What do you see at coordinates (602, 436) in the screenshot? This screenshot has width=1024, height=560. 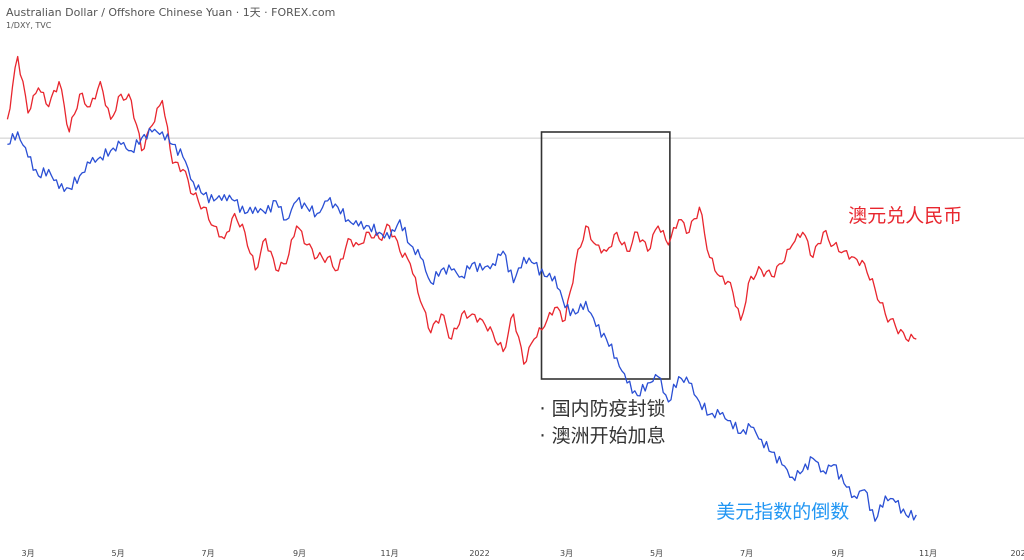 I see `annotation-line-rate-hike: · 澳洲开始加息` at bounding box center [602, 436].